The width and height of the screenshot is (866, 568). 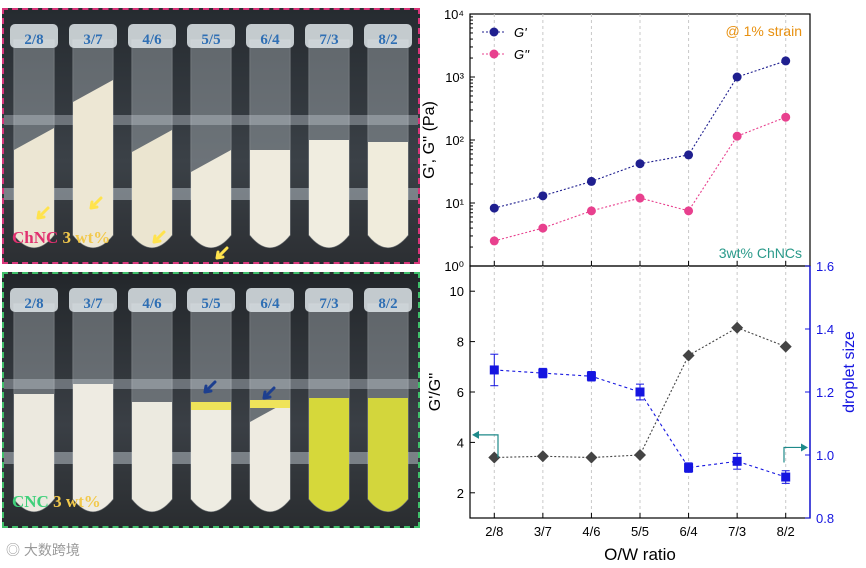 What do you see at coordinates (849, 372) in the screenshot?
I see `right-y-axis-title: droplet size` at bounding box center [849, 372].